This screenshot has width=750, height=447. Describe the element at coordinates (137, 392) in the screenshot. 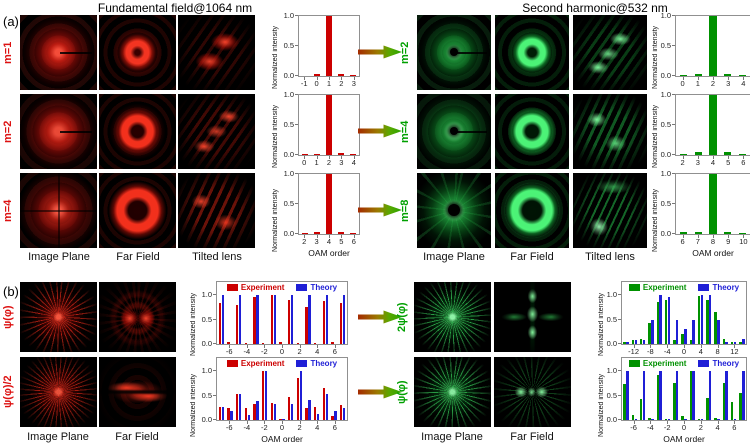

I see `beam-image-psi-half-far-field` at that location.